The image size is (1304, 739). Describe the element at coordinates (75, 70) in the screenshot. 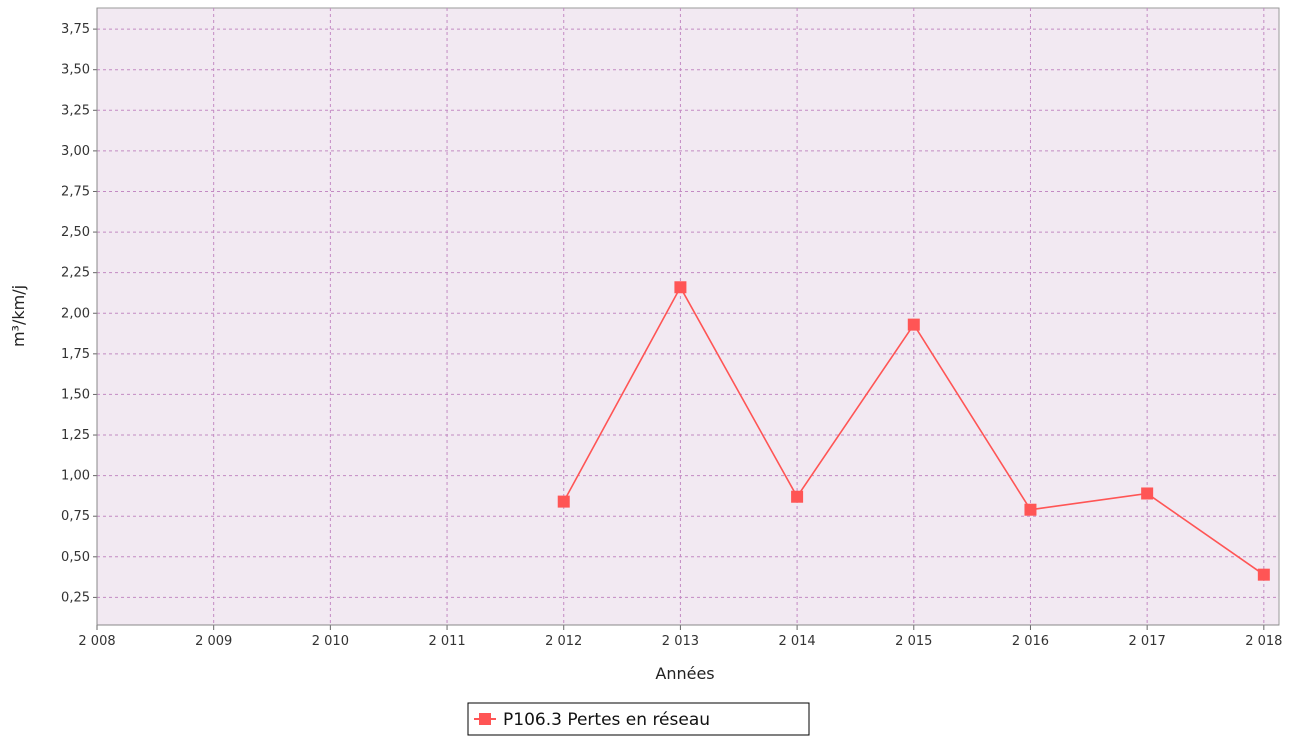

I see `y-tick-label: 3,50` at that location.